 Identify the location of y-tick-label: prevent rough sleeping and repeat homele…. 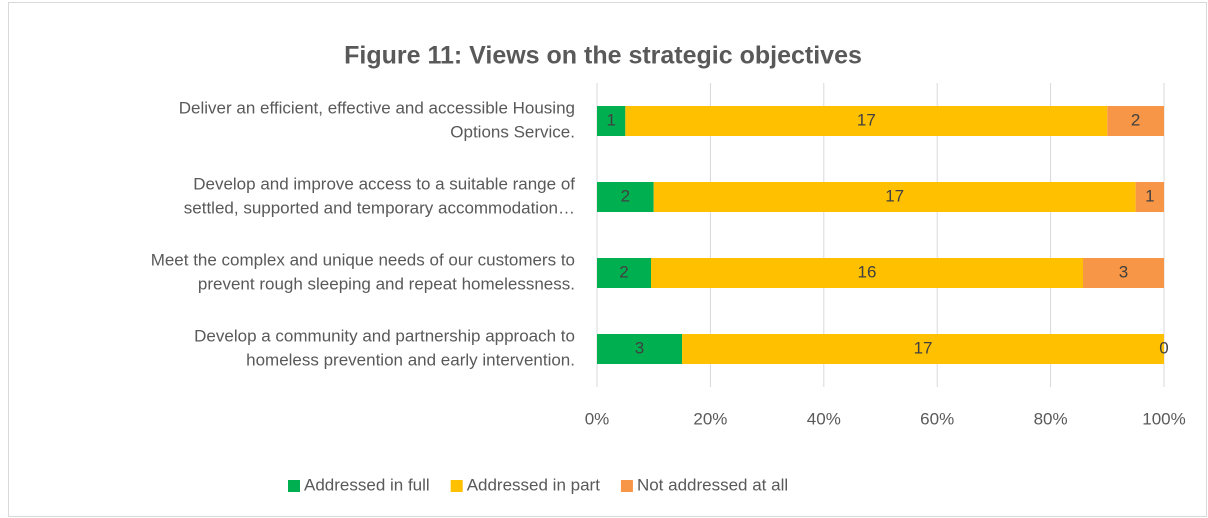
(386, 283).